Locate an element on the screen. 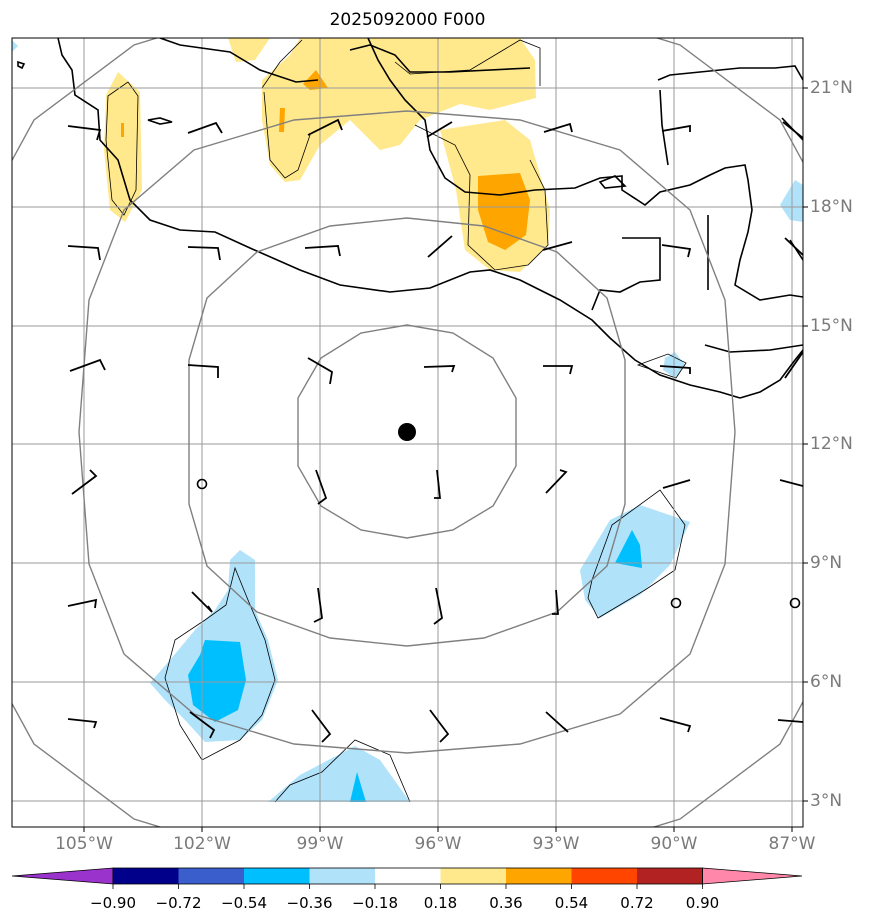 This screenshot has width=873, height=924. storm-center-marker is located at coordinates (407, 432).